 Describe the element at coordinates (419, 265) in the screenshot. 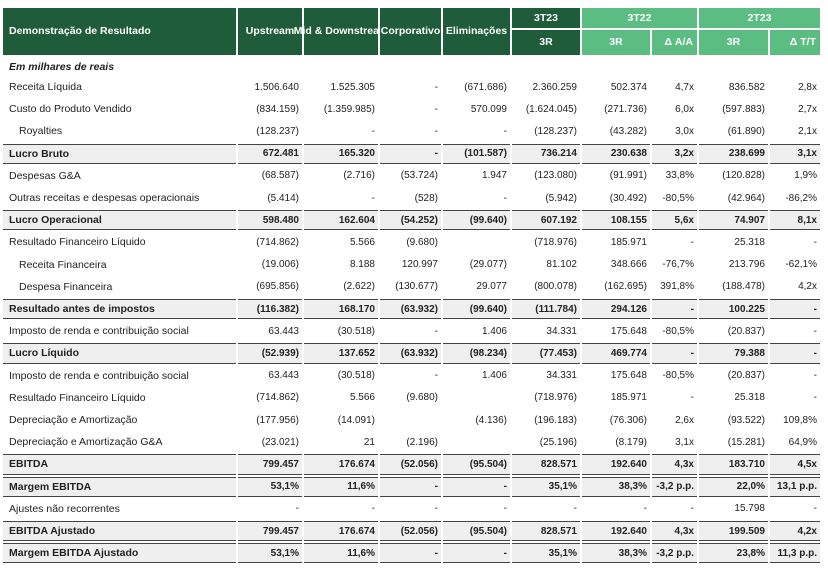

I see `cell-value: 120.997` at that location.